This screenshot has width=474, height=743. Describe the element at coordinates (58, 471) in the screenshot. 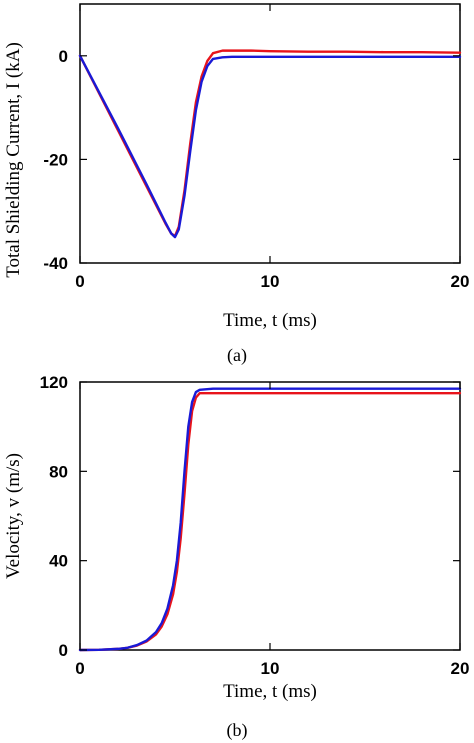

I see `panel-b-y-tick-label: 80` at that location.